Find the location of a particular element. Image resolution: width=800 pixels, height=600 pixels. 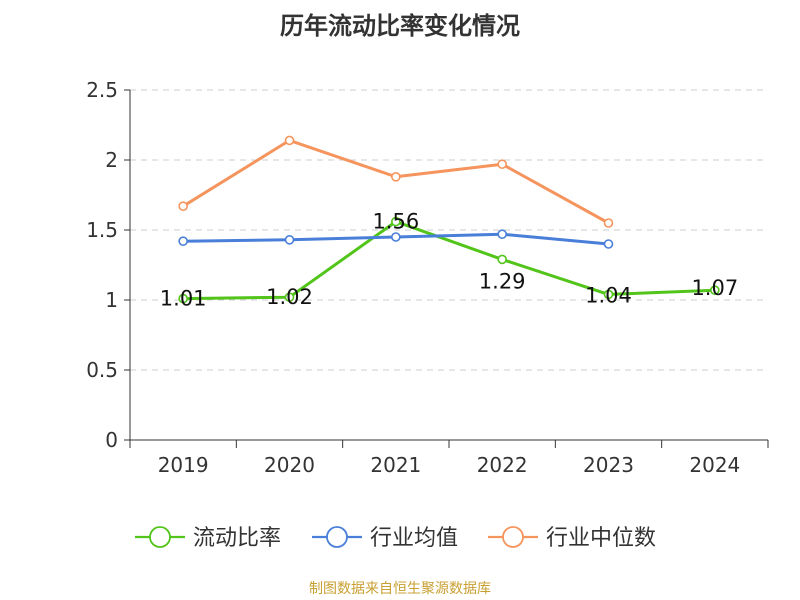

legend-item: 流动比率 is located at coordinates (208, 538).